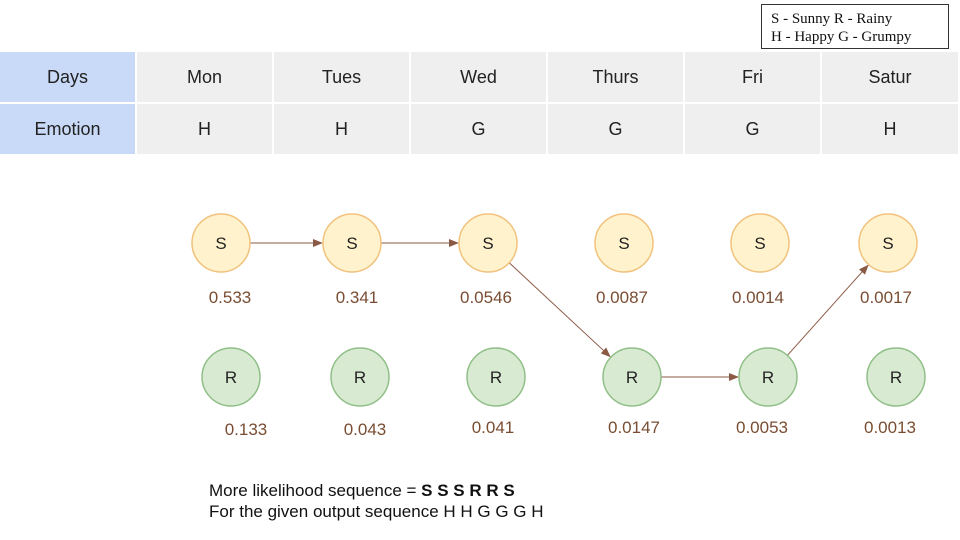  I want to click on day-cell: Fri, so click(752, 77).